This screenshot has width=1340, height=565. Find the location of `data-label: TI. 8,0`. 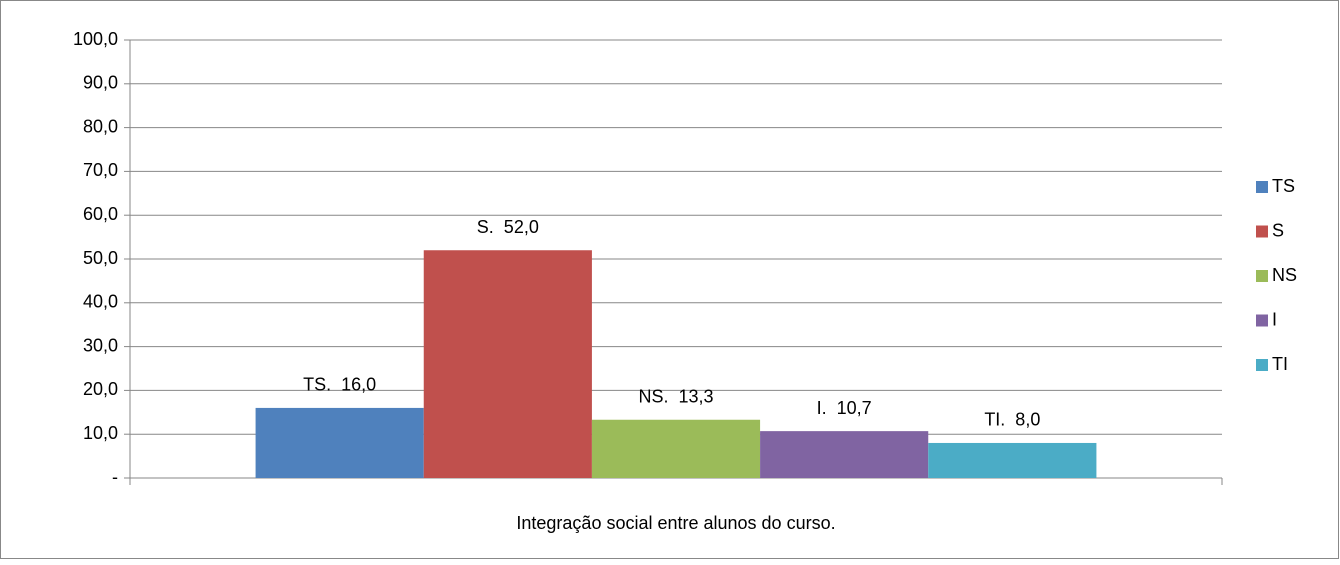

data-label: TI. 8,0 is located at coordinates (1012, 420).